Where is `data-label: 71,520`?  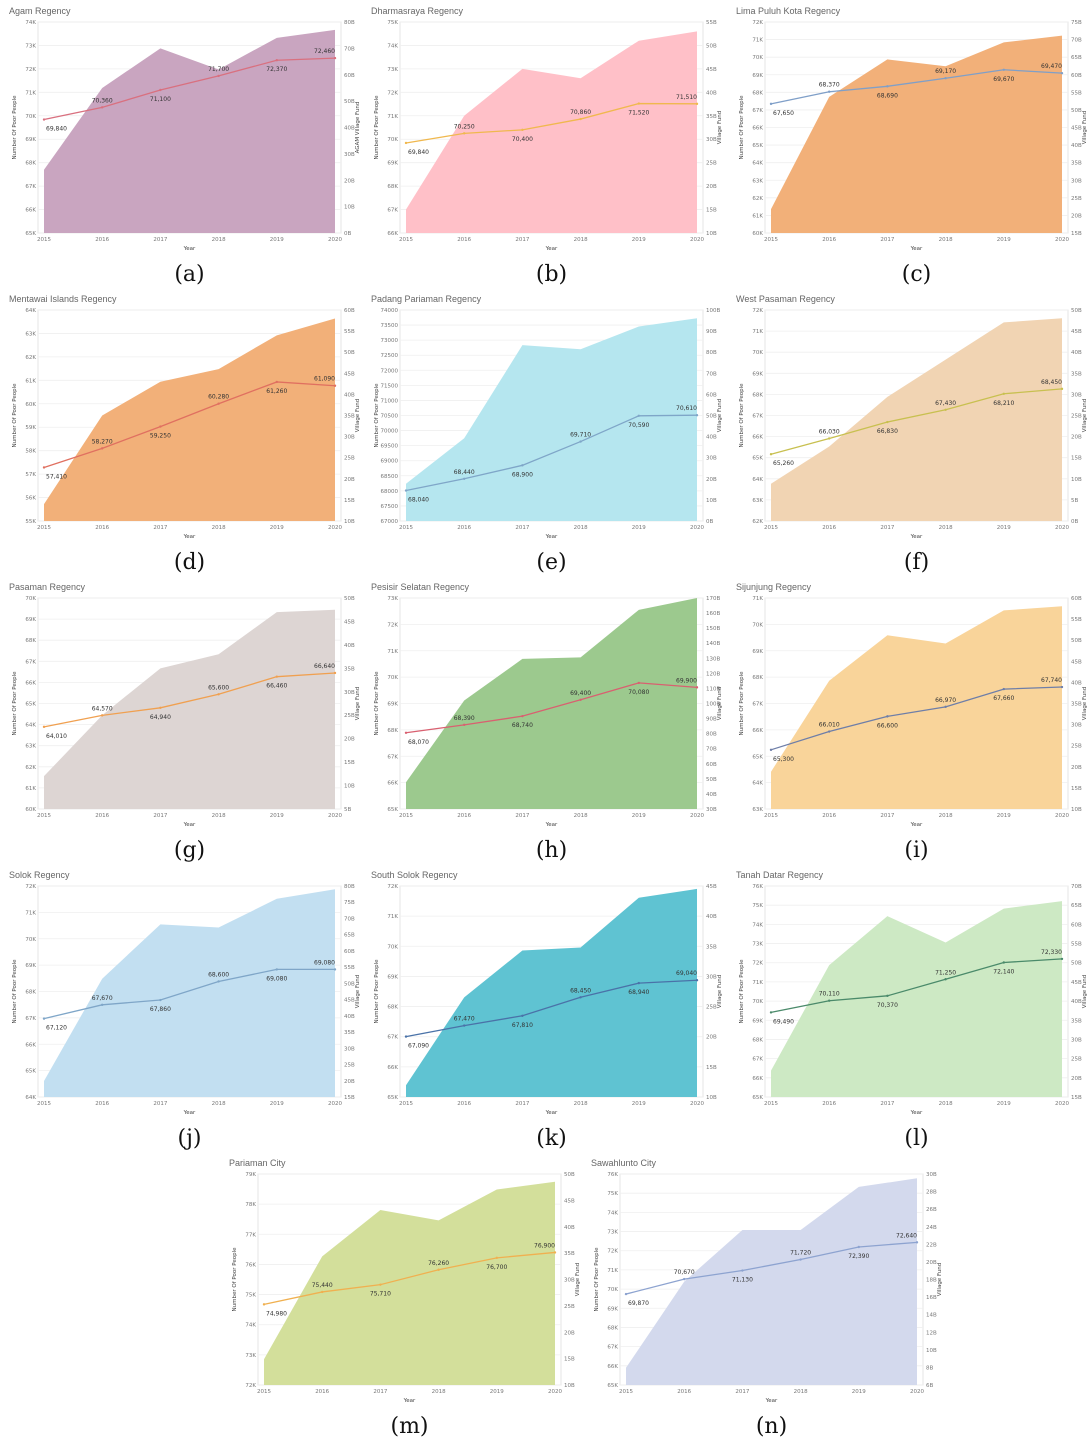 data-label: 71,520 is located at coordinates (638, 113).